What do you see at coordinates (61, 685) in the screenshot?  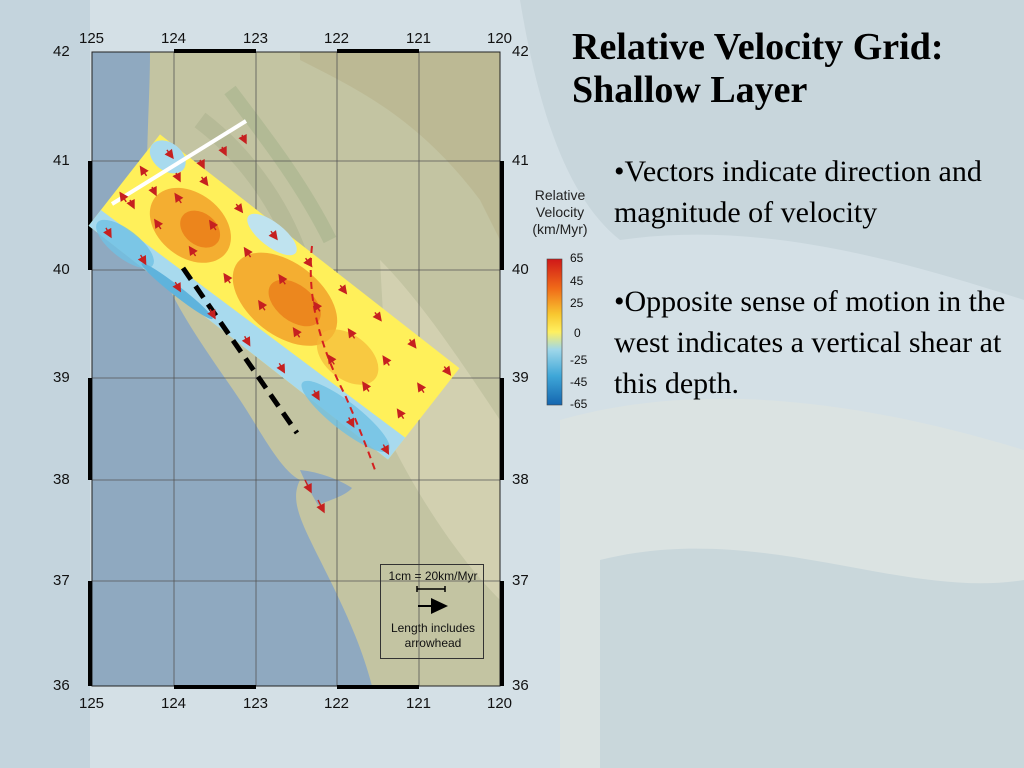 I see `latitude-tick-left: 36` at bounding box center [61, 685].